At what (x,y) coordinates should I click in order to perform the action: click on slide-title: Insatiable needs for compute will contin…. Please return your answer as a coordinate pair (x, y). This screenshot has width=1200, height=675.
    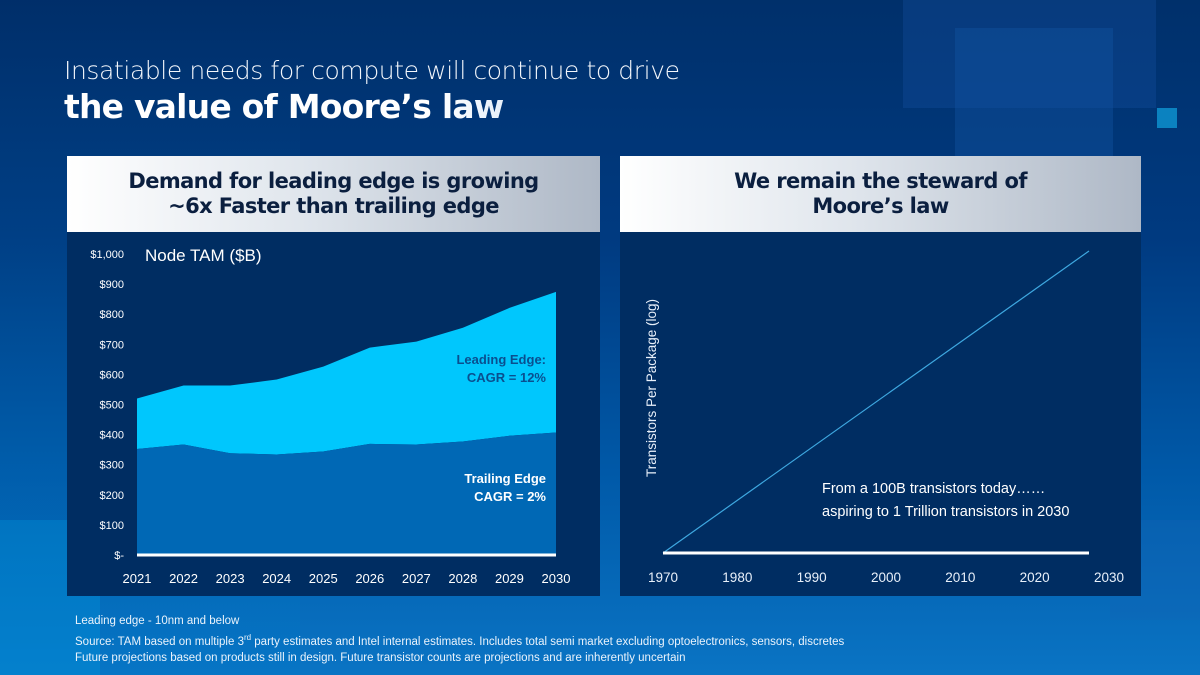
    Looking at the image, I should click on (372, 91).